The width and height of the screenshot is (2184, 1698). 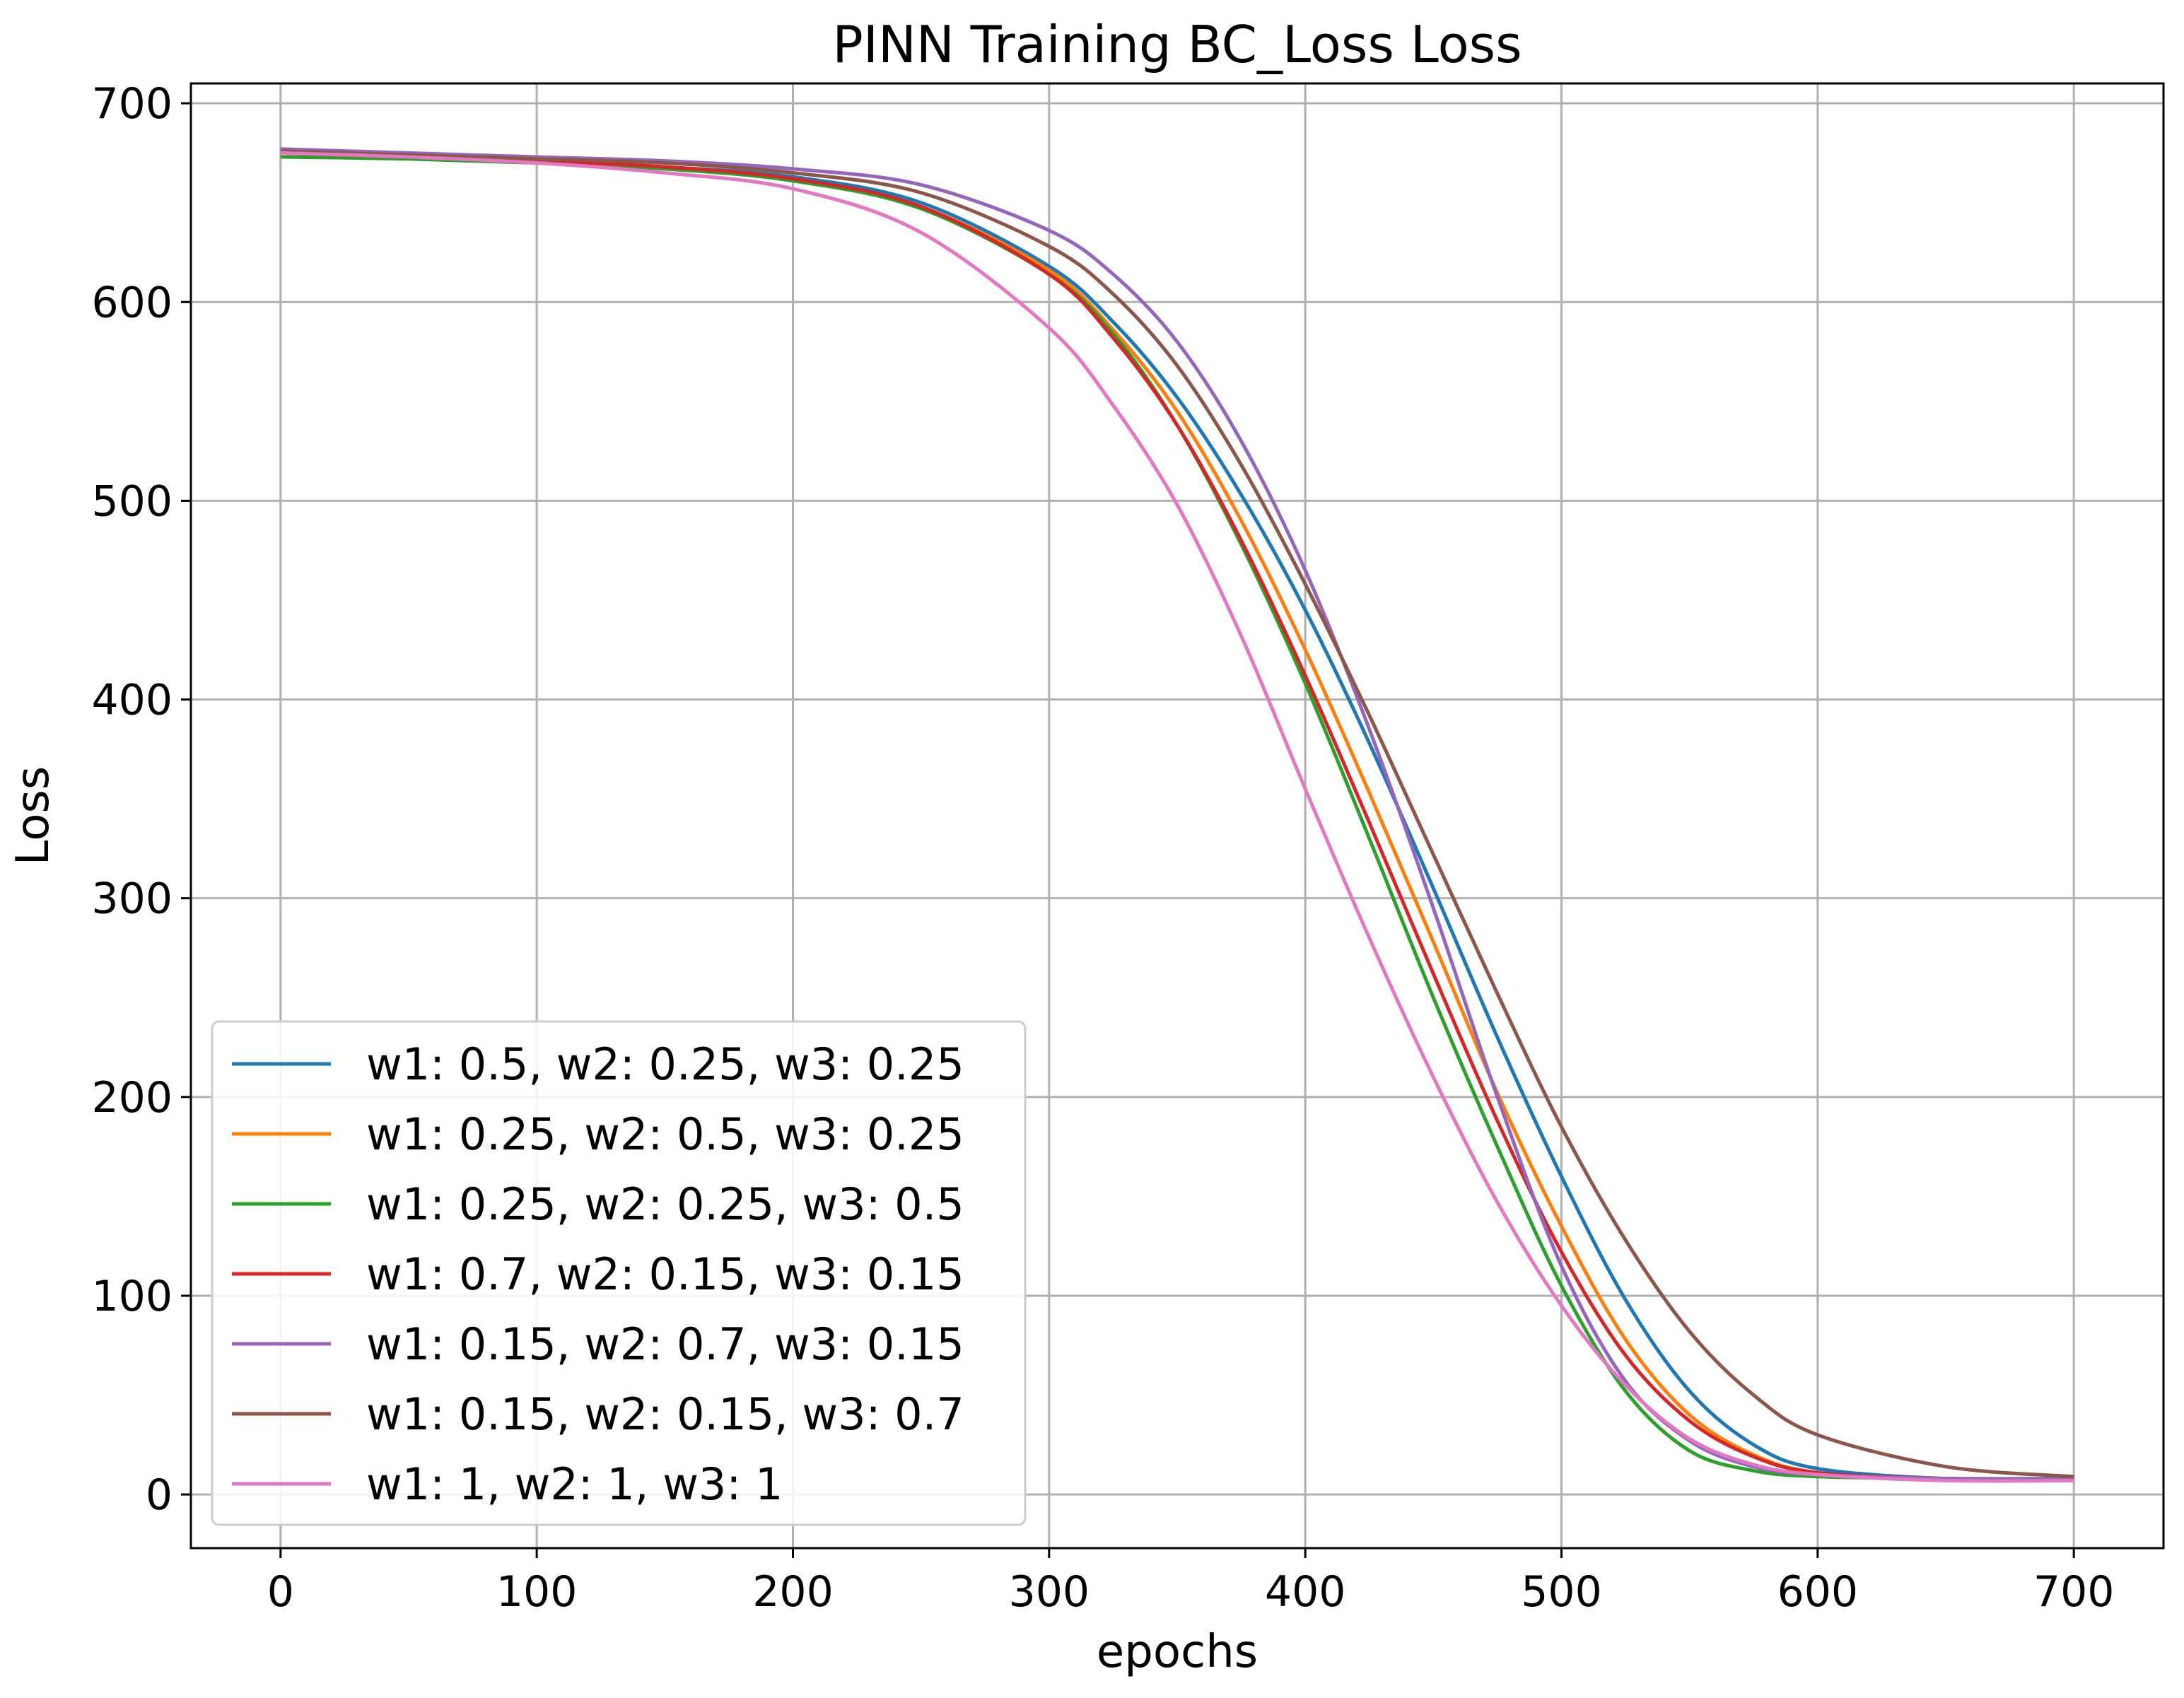 I want to click on y-tick-label: 600, so click(x=132, y=302).